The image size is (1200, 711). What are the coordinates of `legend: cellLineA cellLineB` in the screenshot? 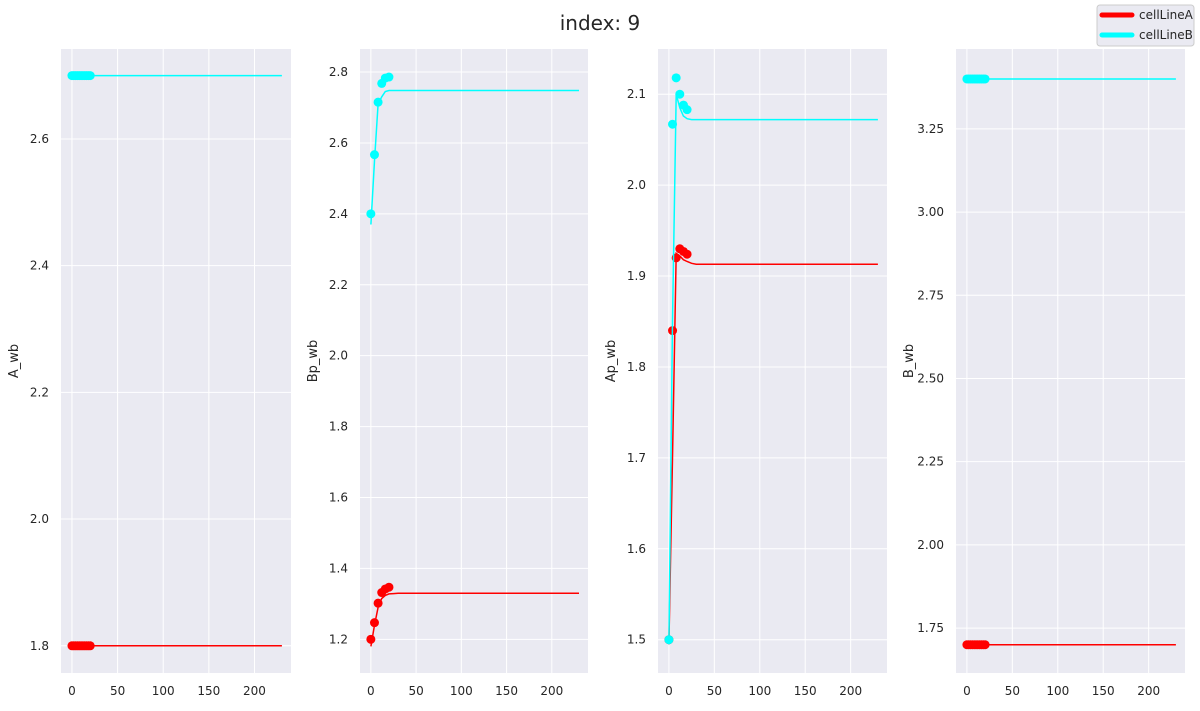 It's located at (1145, 25).